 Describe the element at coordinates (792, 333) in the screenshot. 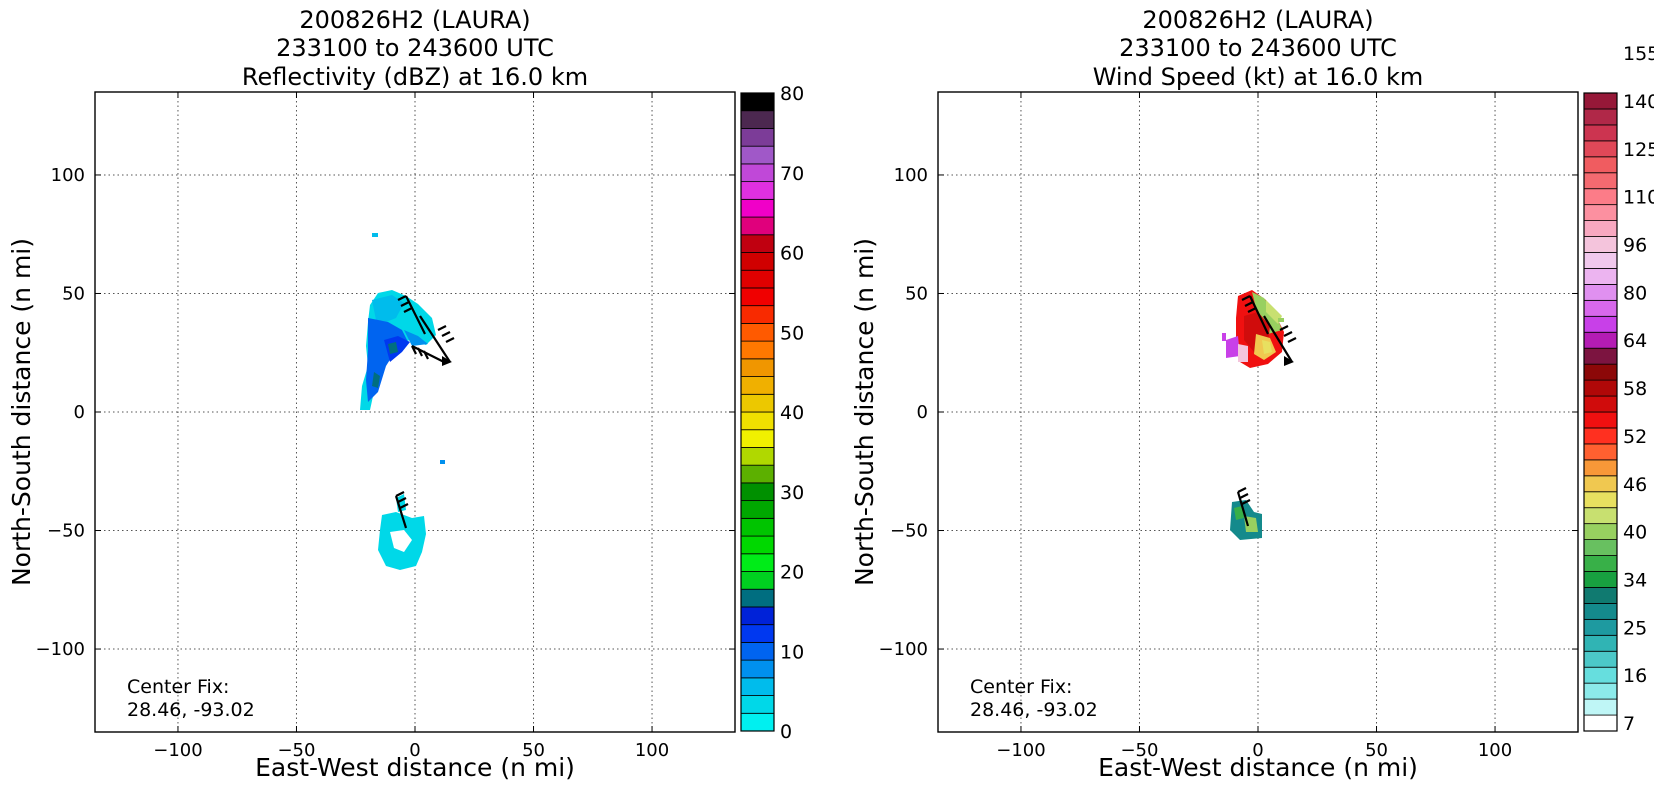

I see `colorbar-tick-label: 50` at that location.